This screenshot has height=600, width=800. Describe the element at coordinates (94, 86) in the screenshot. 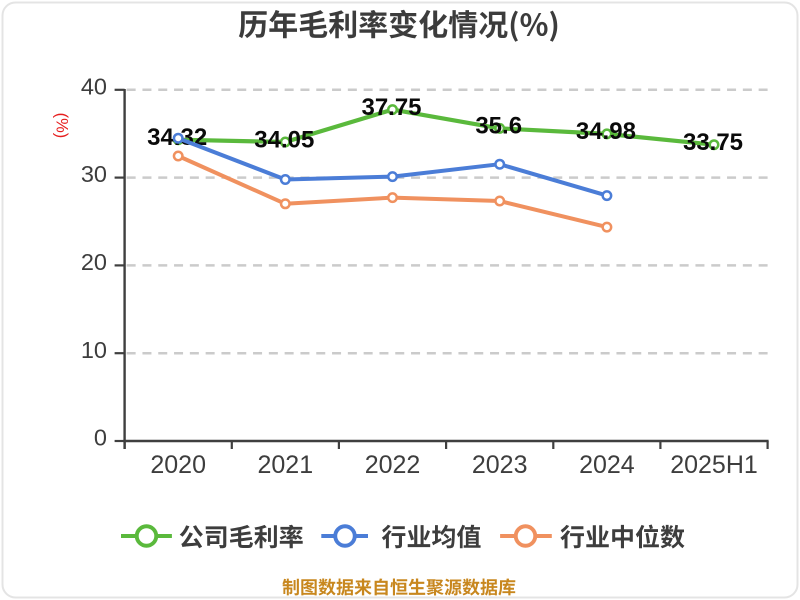

I see `svg-text: 40` at that location.